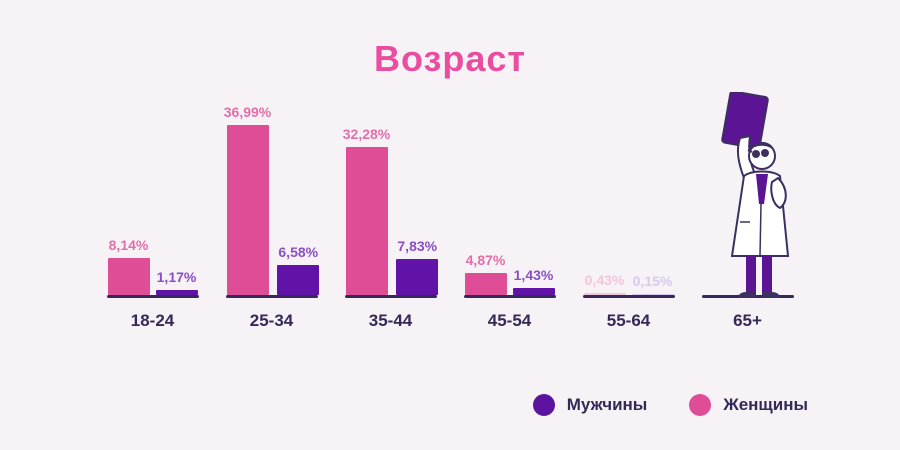  I want to click on bar-value-label: 6,58%, so click(298, 252).